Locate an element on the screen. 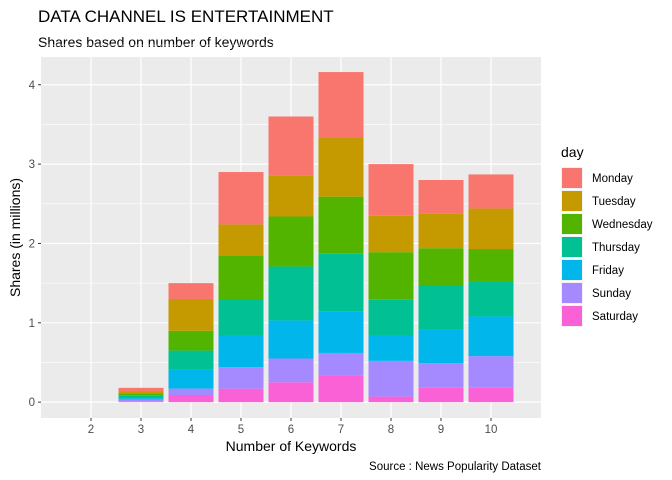 This screenshot has width=672, height=480. legend-label-wednesday: Wednesday is located at coordinates (622, 225).